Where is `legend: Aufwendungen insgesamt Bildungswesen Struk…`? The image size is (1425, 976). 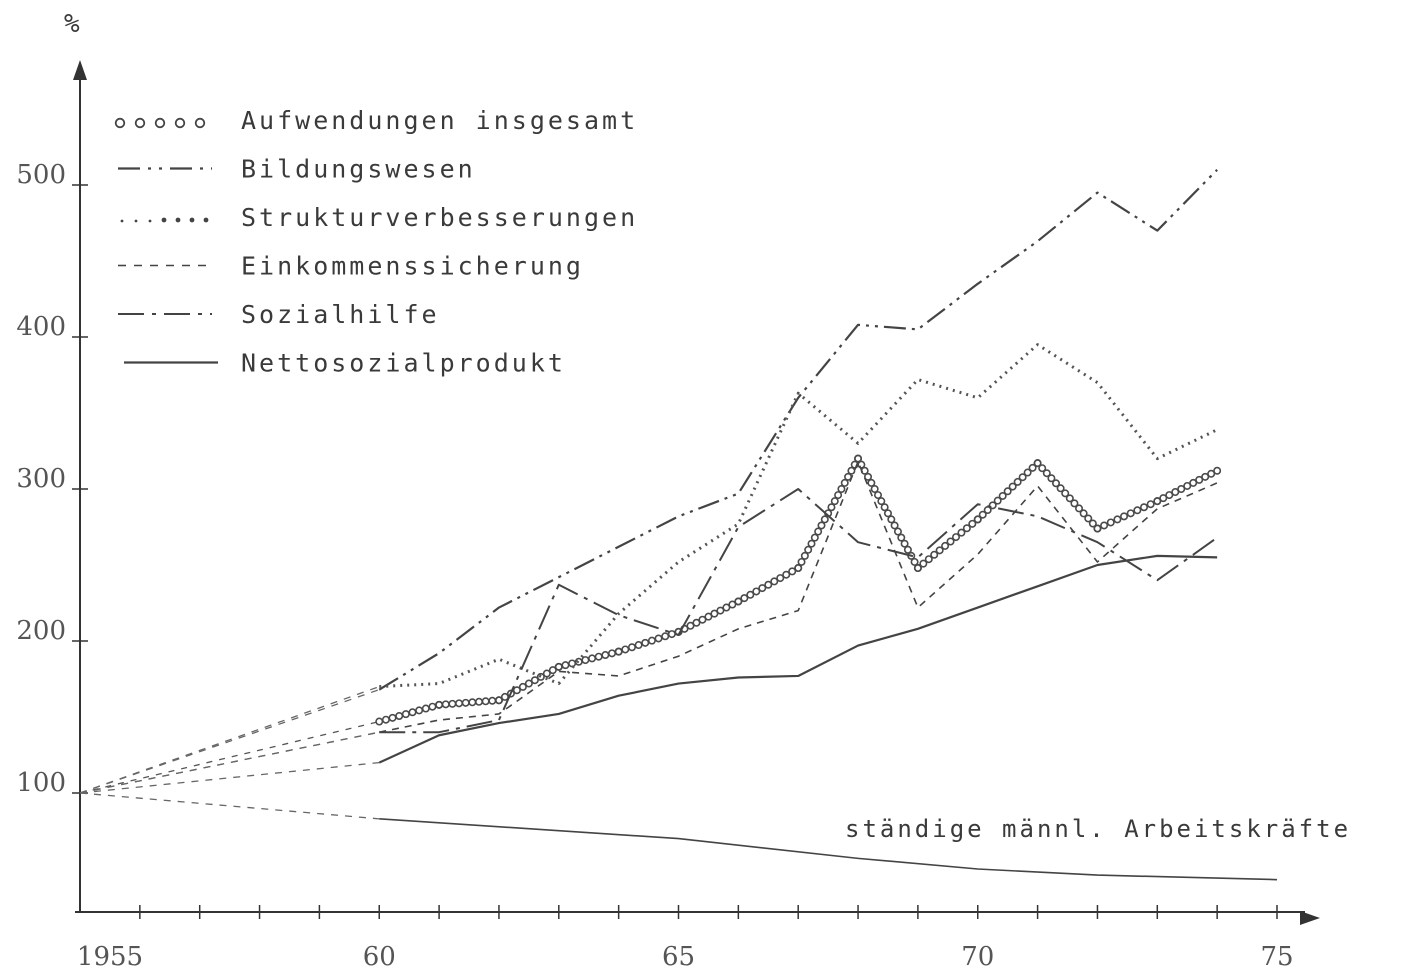
legend: Aufwendungen insgesamt Bildungswesen Struk… is located at coordinates (377, 242).